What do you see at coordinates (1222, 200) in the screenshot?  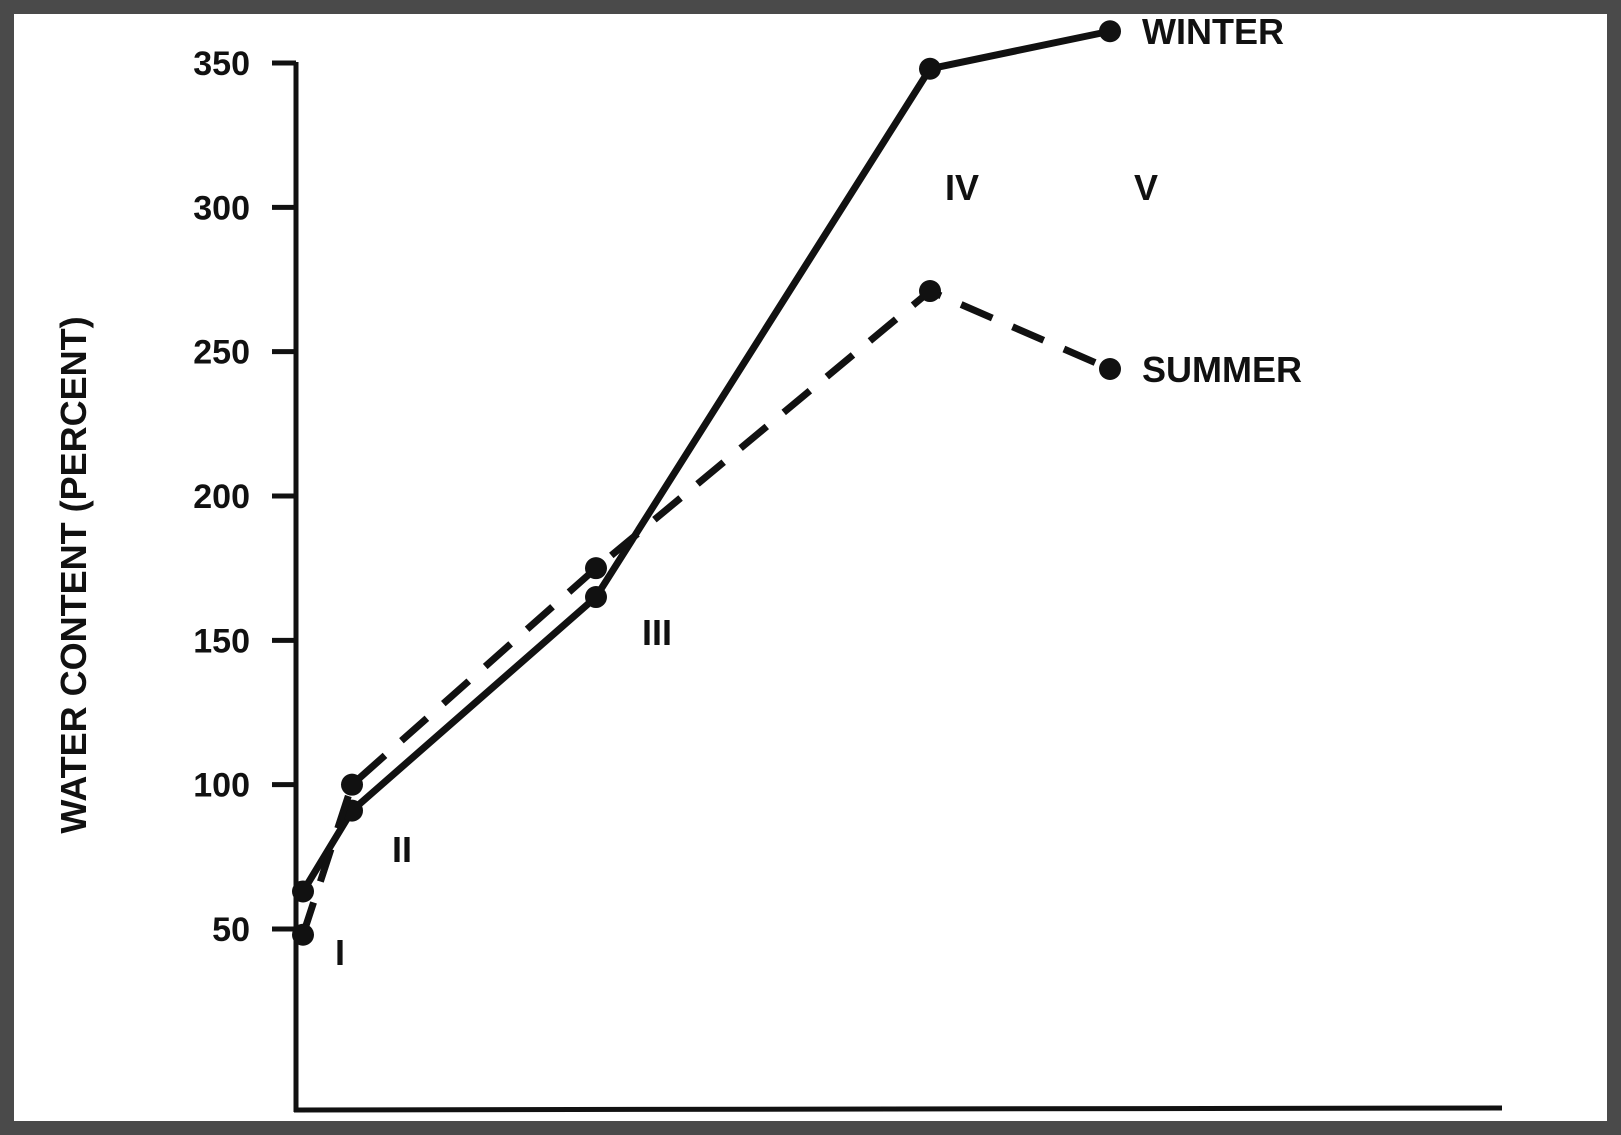 I see `series-labels: WINTER SUMMER` at bounding box center [1222, 200].